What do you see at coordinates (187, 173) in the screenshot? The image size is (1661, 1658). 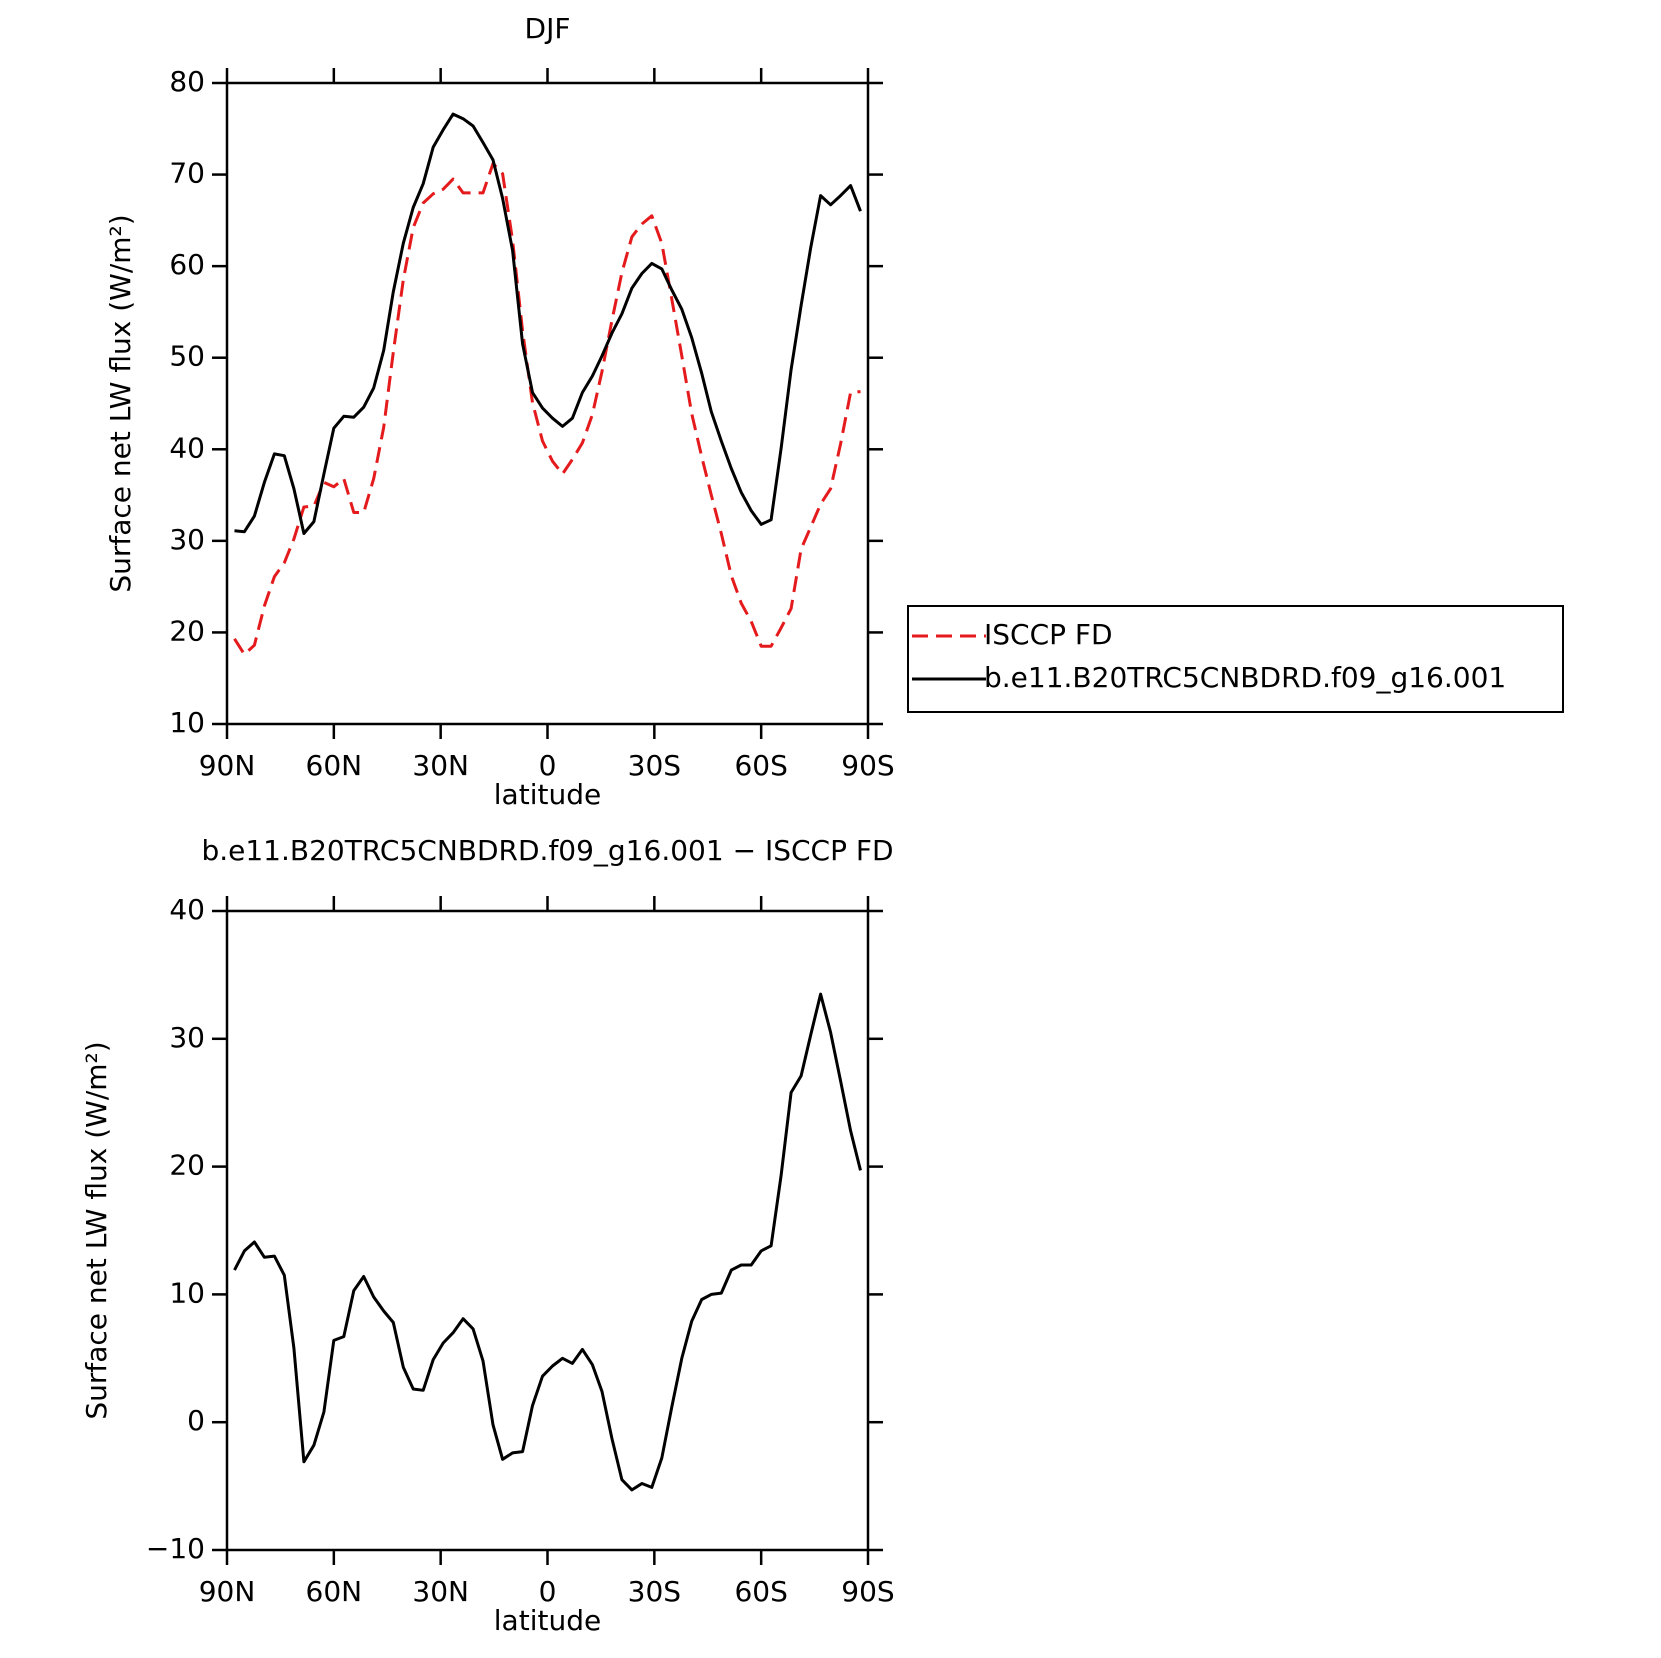 I see `y-tick-label: 70` at bounding box center [187, 173].